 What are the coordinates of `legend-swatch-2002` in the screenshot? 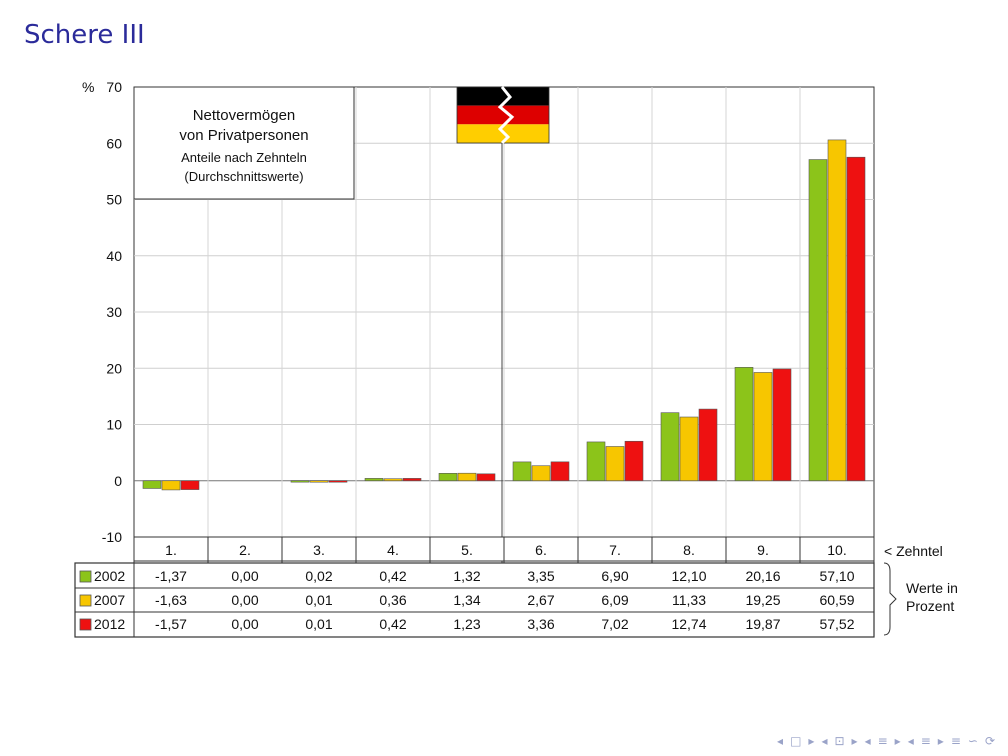 It's located at (85, 576).